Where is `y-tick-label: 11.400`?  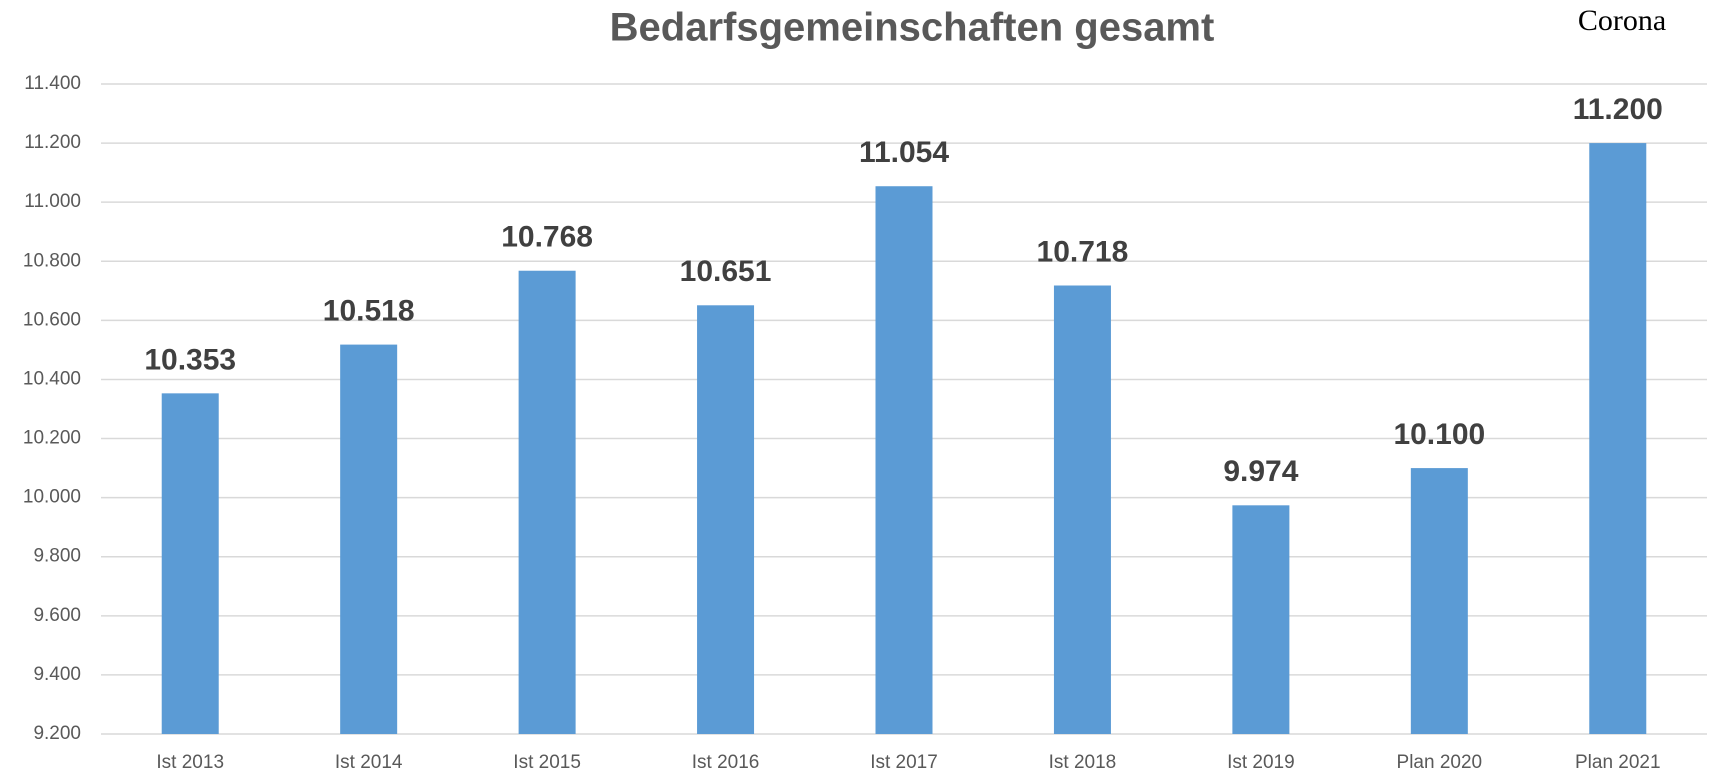
y-tick-label: 11.400 is located at coordinates (52, 83).